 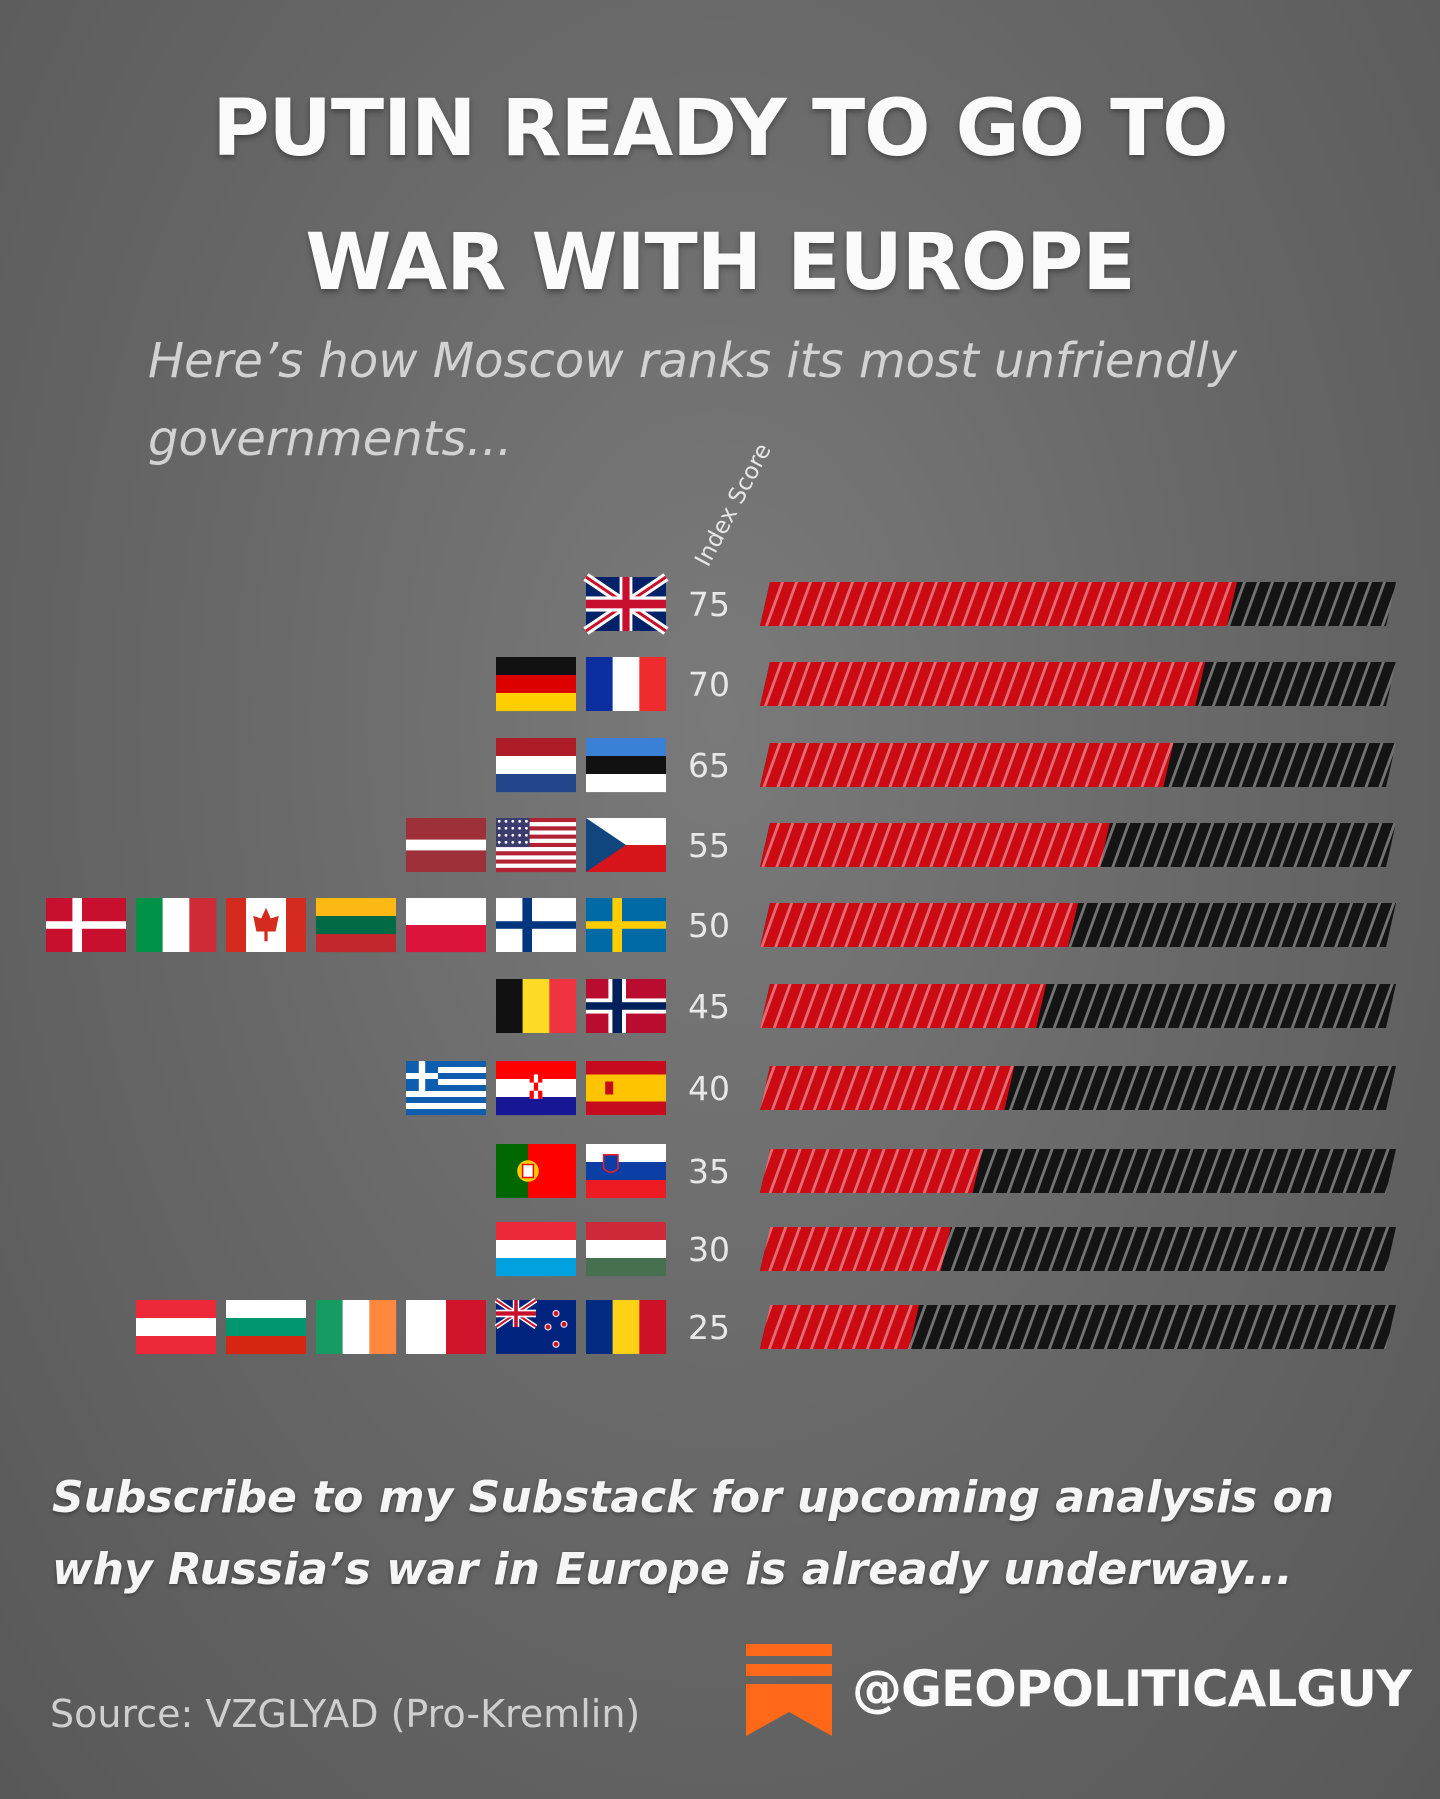 I want to click on score-label: 30, so click(x=709, y=1249).